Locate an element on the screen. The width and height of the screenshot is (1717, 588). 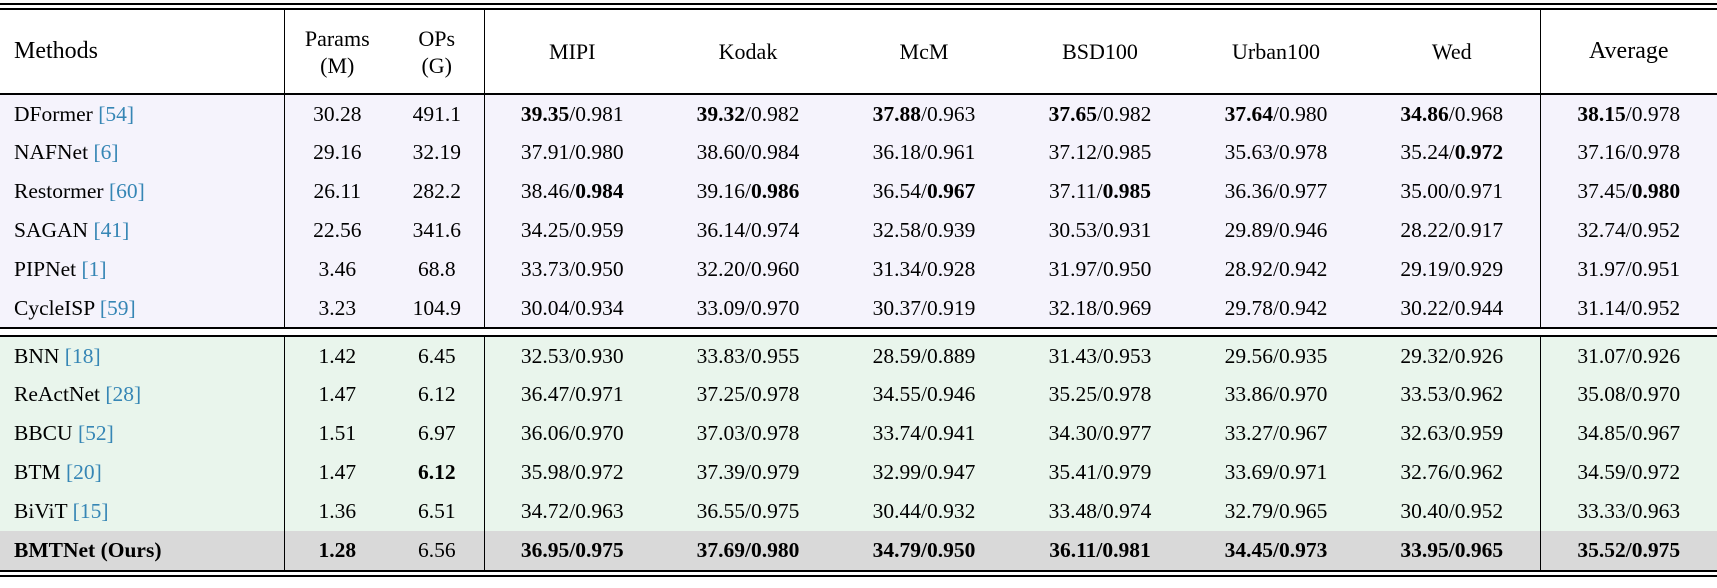
citation-link: [18] is located at coordinates (82, 355).